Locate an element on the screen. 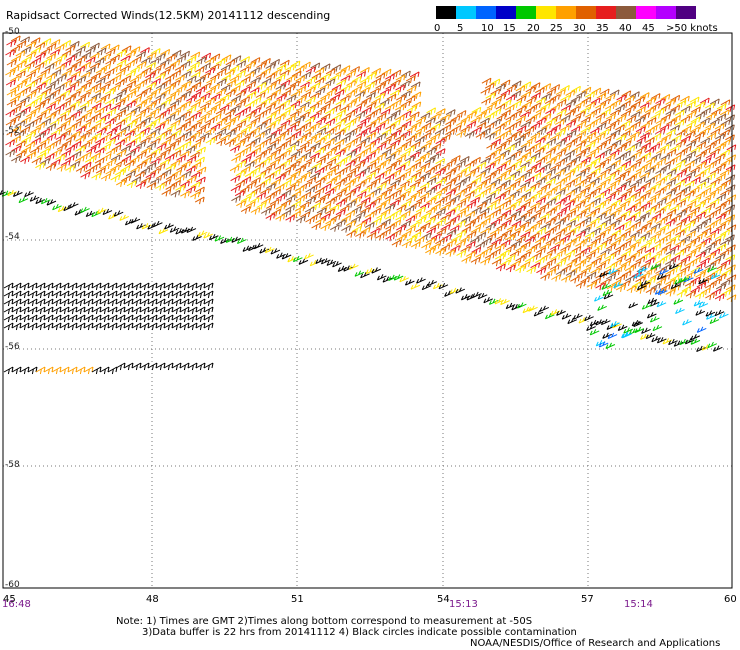  legend-color-bar is located at coordinates (566, 12).